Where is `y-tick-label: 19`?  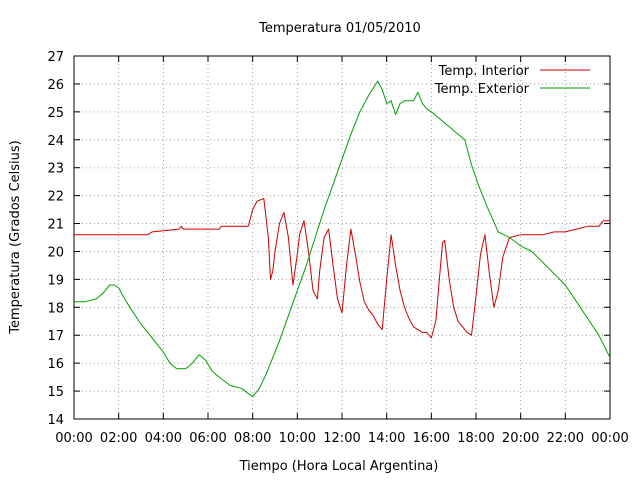
y-tick-label: 19 is located at coordinates (55, 280).